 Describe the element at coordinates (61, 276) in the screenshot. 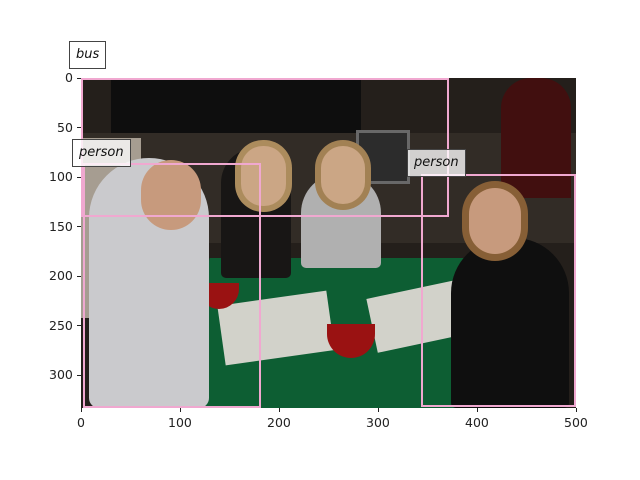

I see `y-tick-label: 200` at that location.